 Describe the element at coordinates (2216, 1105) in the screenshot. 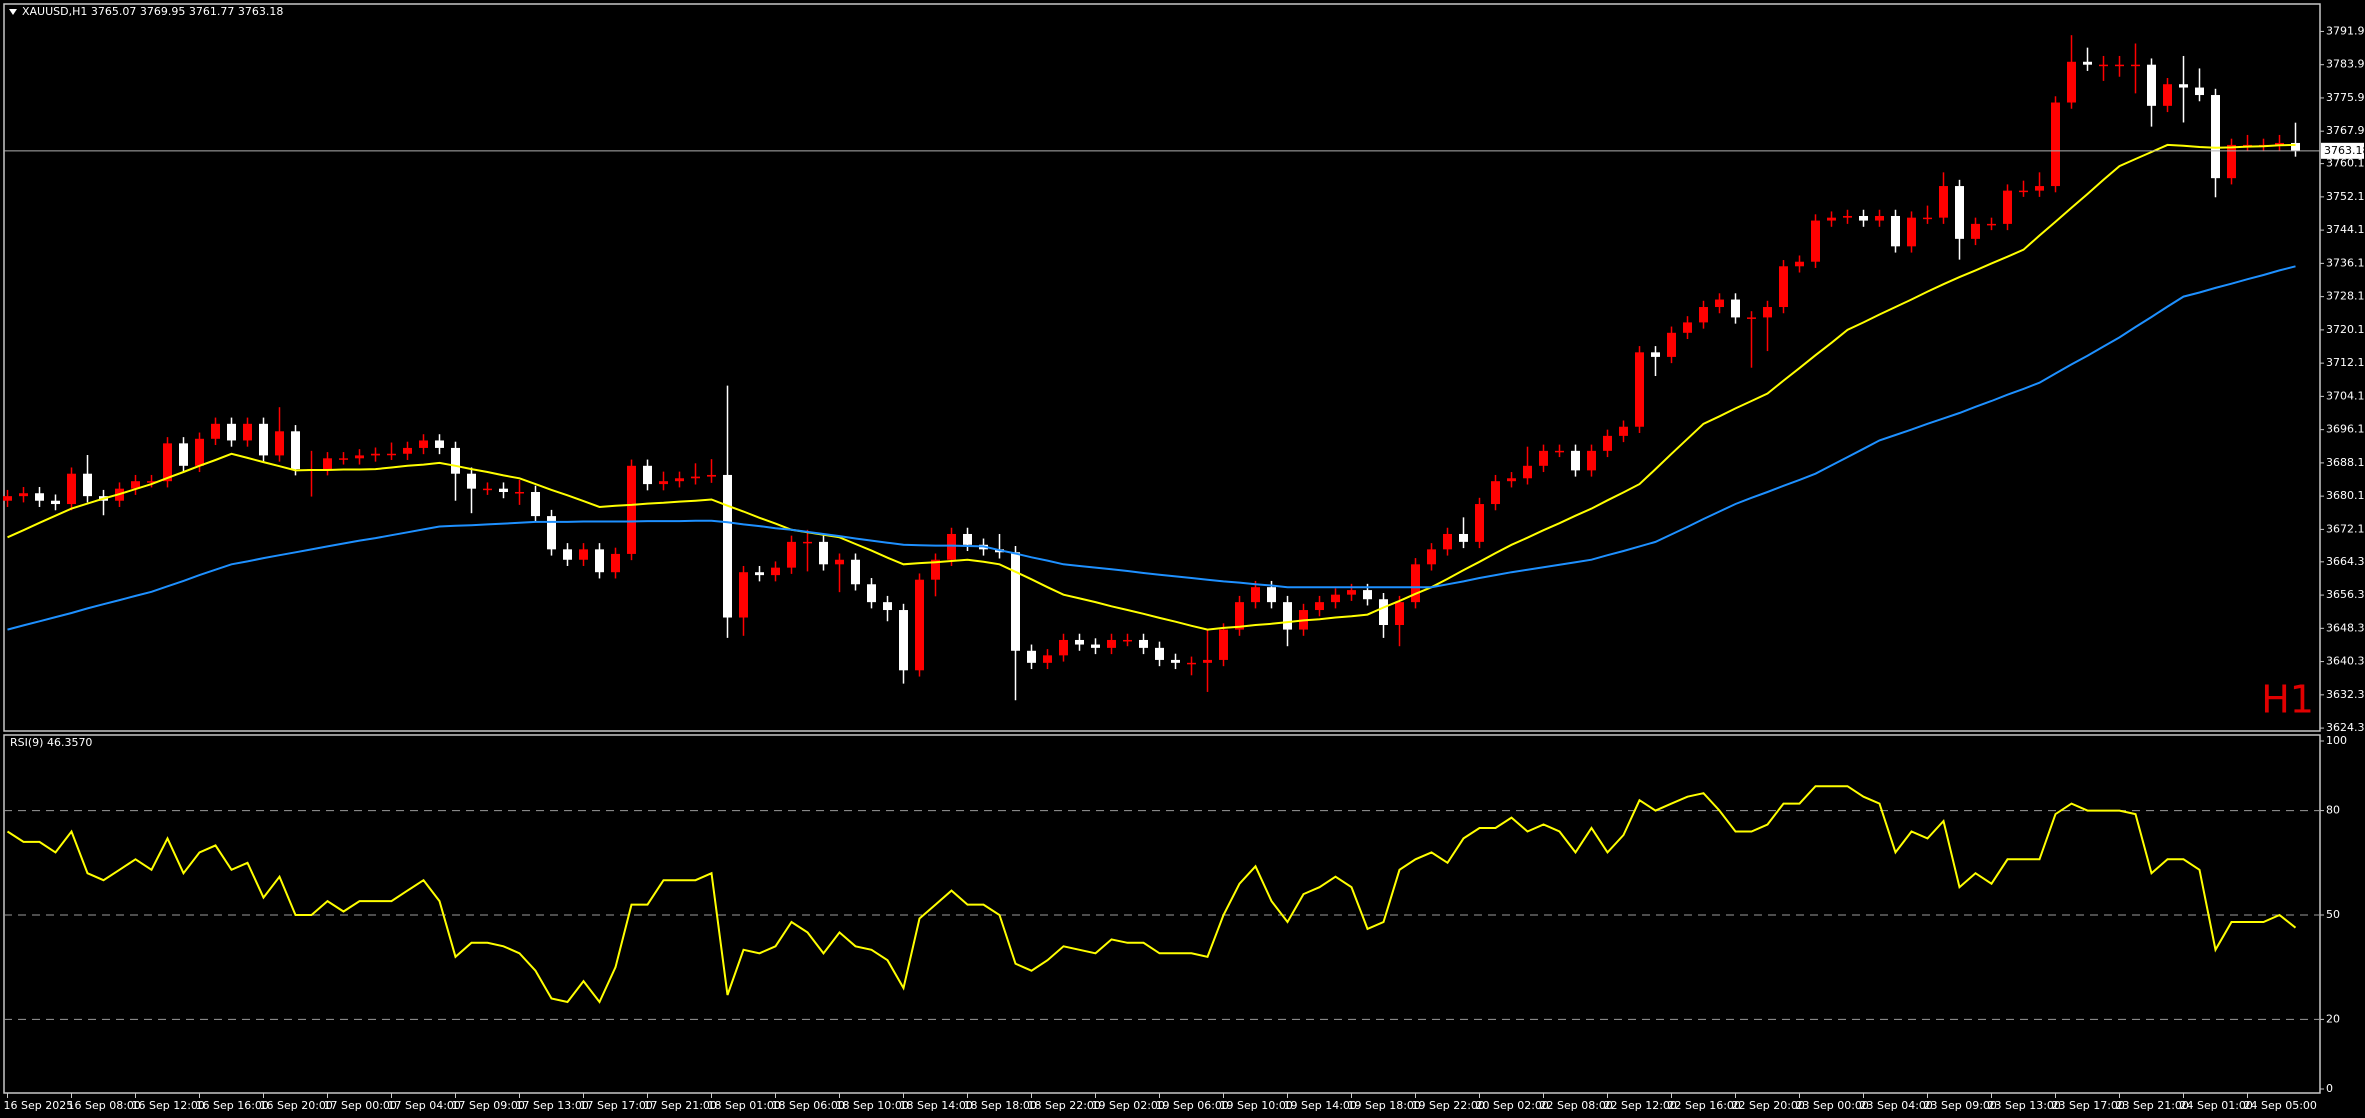

I see `x-tick-label: 24 Sep 01:00` at that location.